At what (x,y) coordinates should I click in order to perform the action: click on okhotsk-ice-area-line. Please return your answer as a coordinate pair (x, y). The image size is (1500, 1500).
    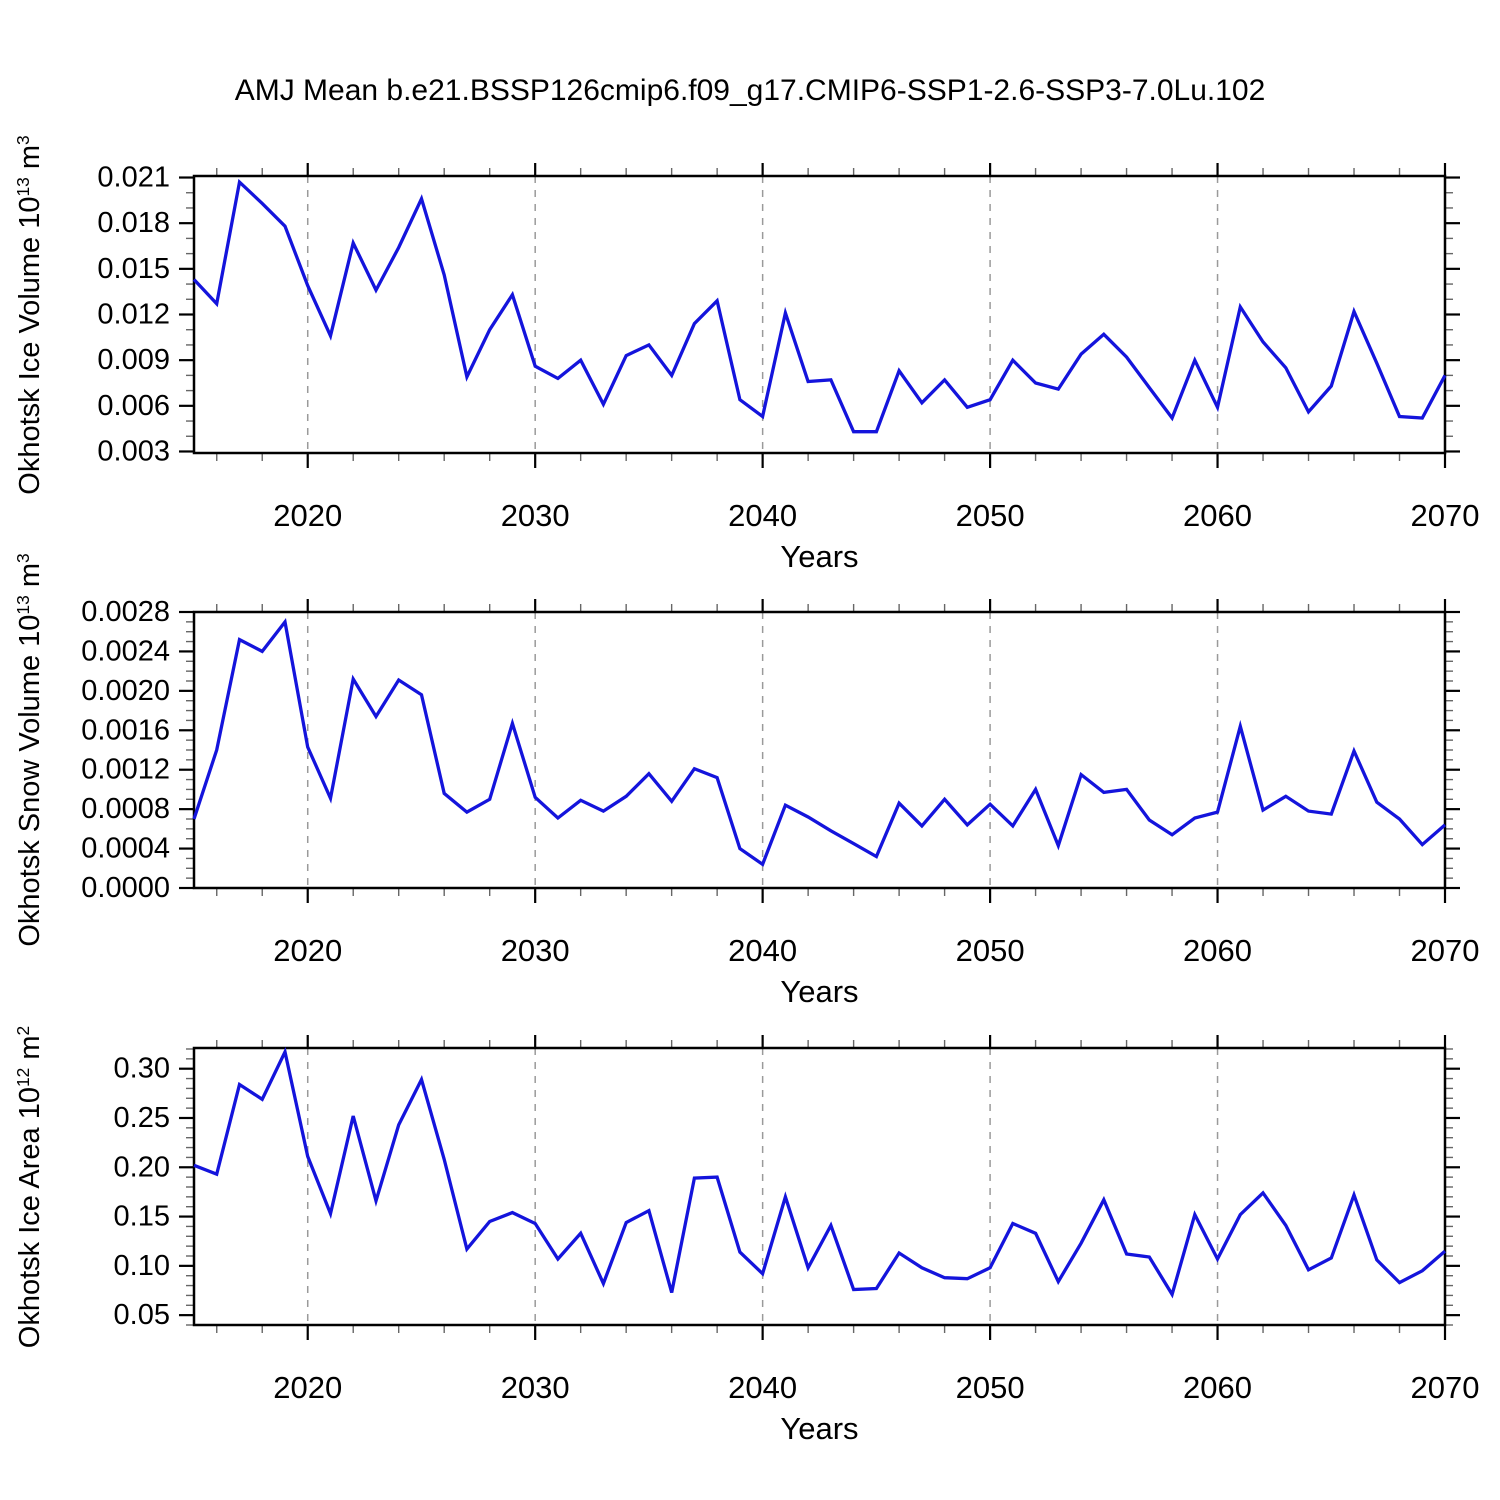
    Looking at the image, I should click on (820, 1172).